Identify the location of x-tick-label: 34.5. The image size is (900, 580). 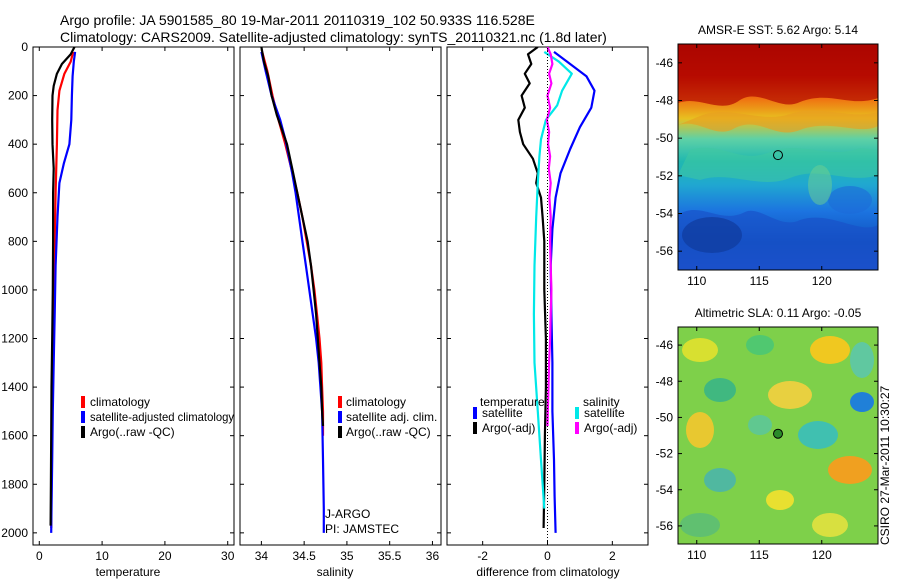
(304, 556).